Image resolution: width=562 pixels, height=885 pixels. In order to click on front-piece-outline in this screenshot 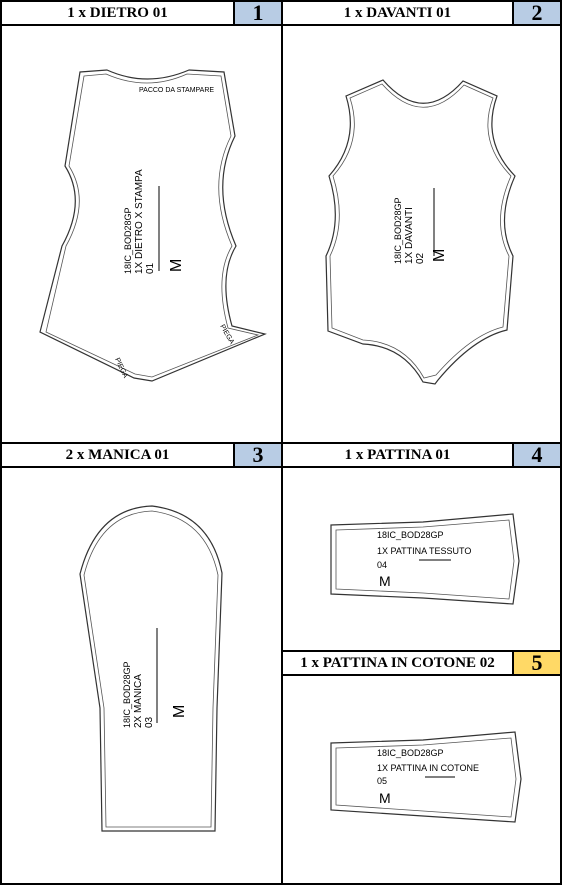, I will do `click(420, 232)`.